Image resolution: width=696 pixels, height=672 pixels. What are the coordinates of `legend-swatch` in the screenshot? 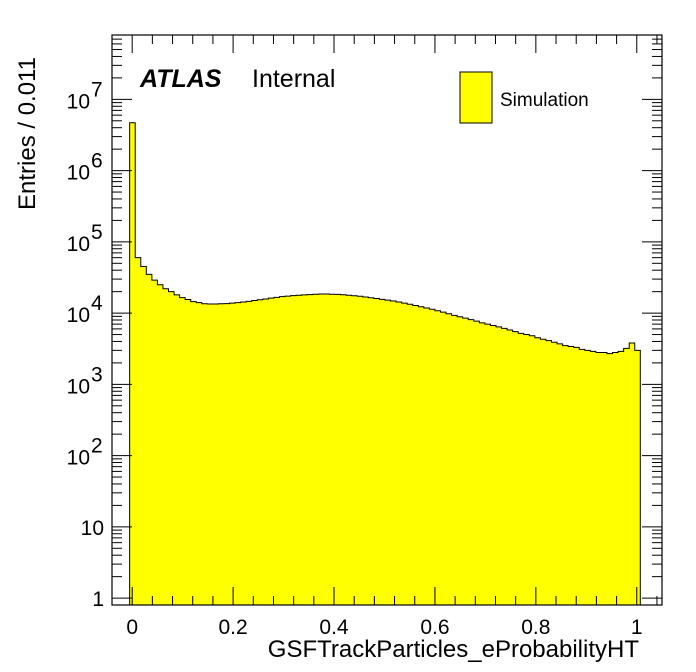 It's located at (476, 97).